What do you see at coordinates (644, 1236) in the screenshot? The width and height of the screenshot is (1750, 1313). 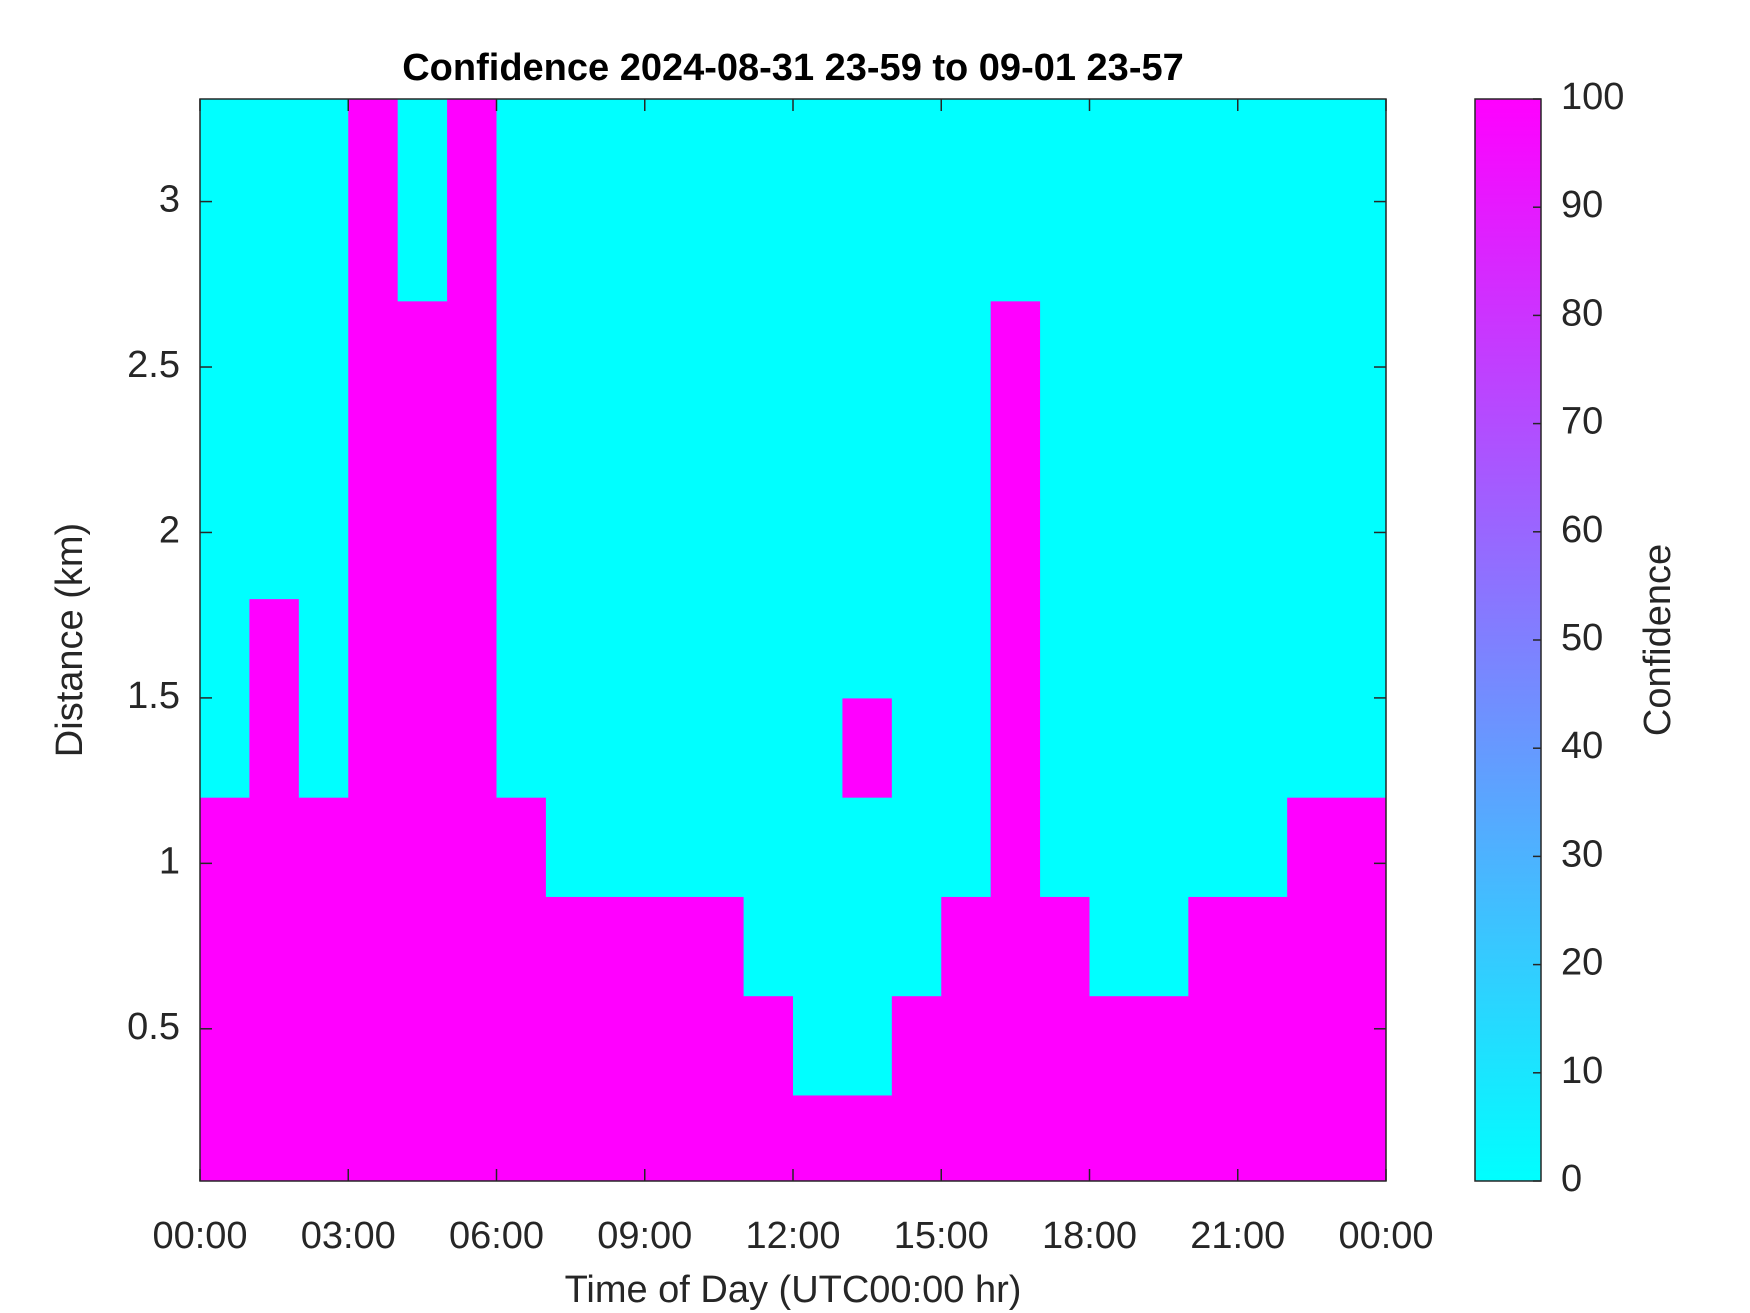 I see `x-tick-label: 09:00` at bounding box center [644, 1236].